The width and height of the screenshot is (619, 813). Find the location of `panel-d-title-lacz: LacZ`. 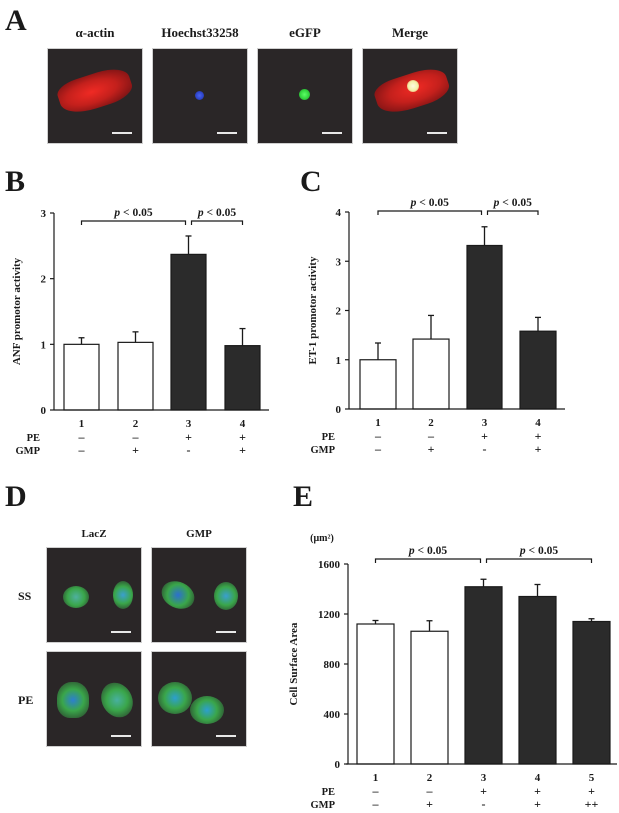

panel-d-title-lacz: LacZ is located at coordinates (94, 534).